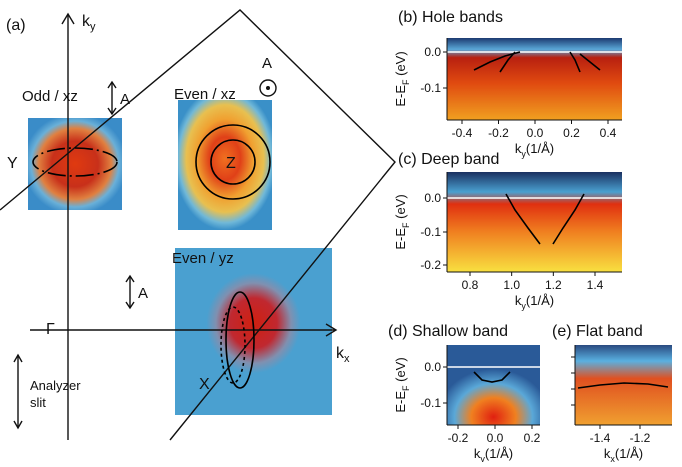  I want to click on pol-dot, so click(268, 88).